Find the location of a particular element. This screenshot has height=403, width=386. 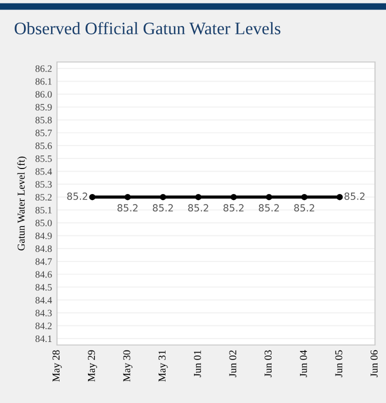

y-tick-label: 84.4 is located at coordinates (43, 300).